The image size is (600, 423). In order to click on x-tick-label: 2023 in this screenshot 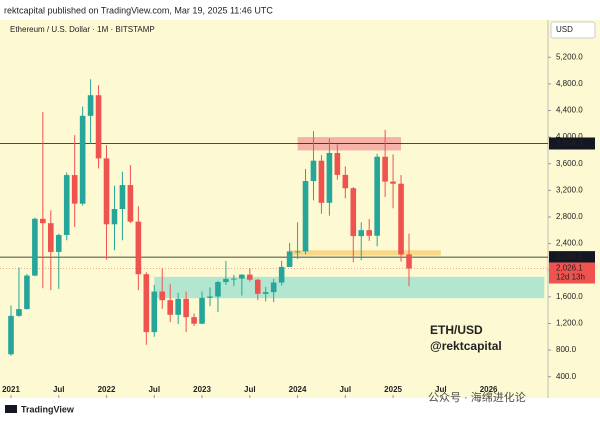, I will do `click(202, 389)`.